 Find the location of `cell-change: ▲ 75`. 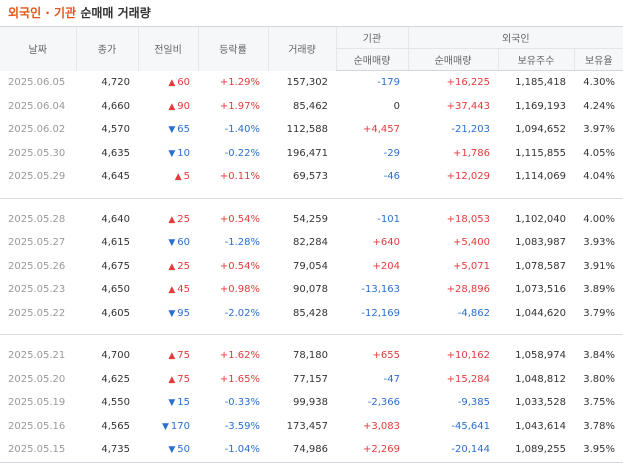

cell-change: ▲ 75 is located at coordinates (168, 356).